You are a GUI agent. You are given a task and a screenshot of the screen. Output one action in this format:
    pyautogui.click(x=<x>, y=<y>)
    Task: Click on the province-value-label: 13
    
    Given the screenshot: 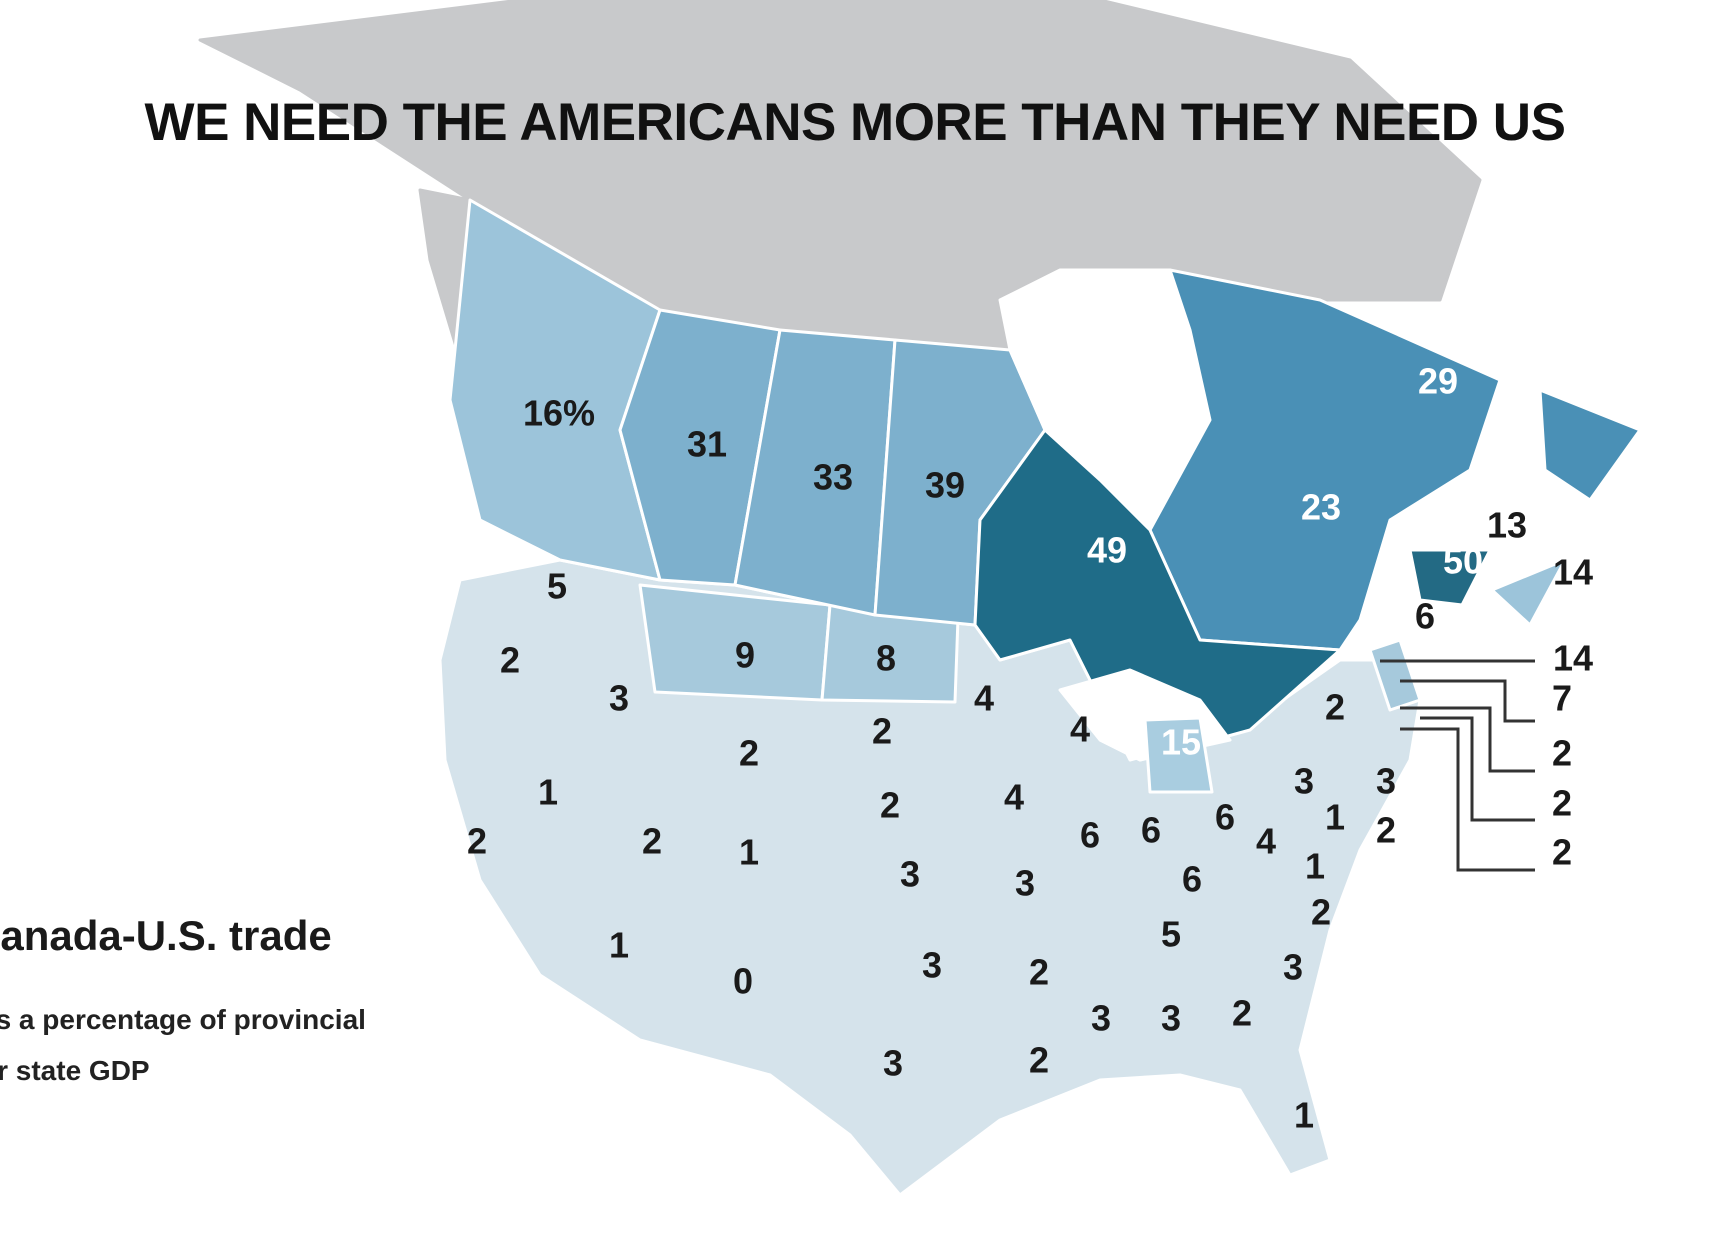 What is the action you would take?
    pyautogui.click(x=1507, y=525)
    